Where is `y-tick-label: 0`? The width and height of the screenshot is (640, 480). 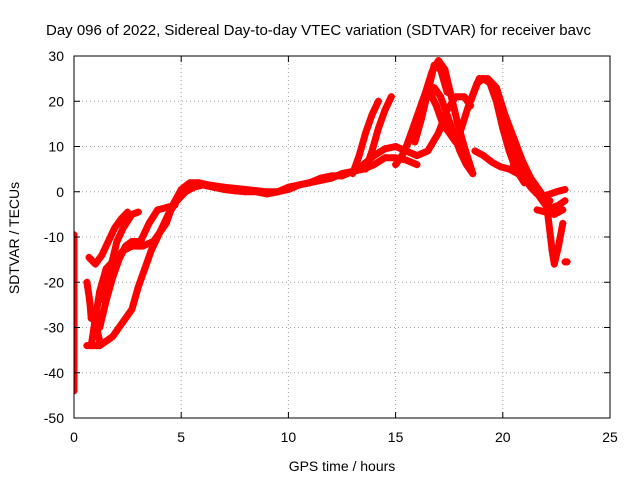 y-tick-label: 0 is located at coordinates (60, 192).